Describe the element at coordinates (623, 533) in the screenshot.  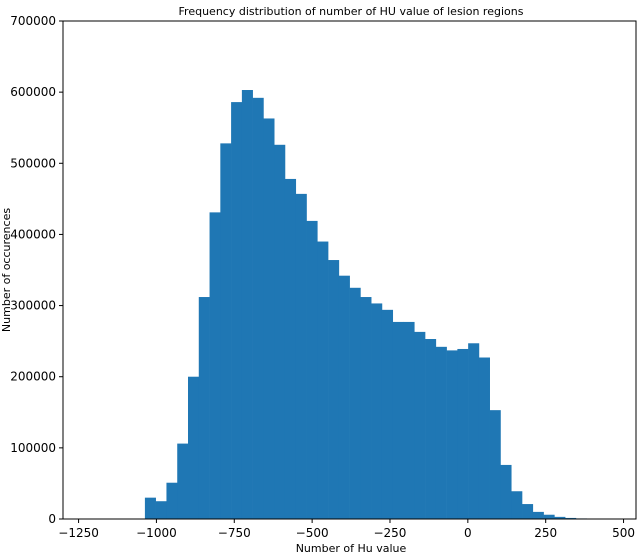
I see `x-tick-label: 500` at that location.